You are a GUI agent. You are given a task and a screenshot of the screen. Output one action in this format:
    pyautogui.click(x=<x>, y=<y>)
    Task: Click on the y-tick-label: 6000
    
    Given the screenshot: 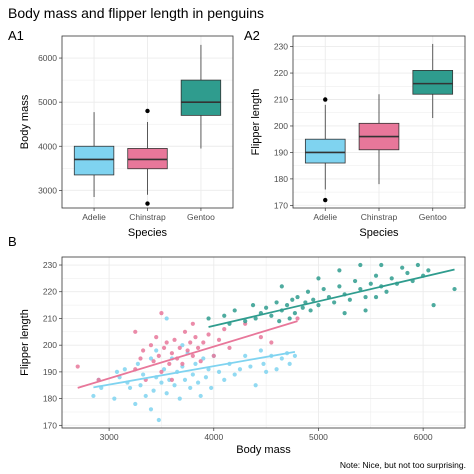 What is the action you would take?
    pyautogui.click(x=47, y=58)
    